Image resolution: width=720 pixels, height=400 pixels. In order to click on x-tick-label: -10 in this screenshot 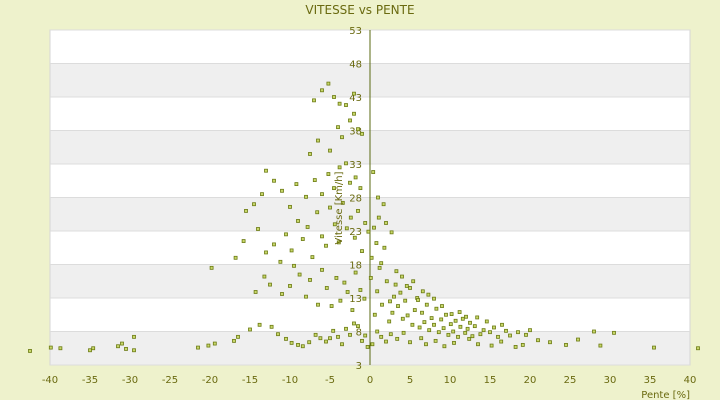, I will do `click(290, 380)`.